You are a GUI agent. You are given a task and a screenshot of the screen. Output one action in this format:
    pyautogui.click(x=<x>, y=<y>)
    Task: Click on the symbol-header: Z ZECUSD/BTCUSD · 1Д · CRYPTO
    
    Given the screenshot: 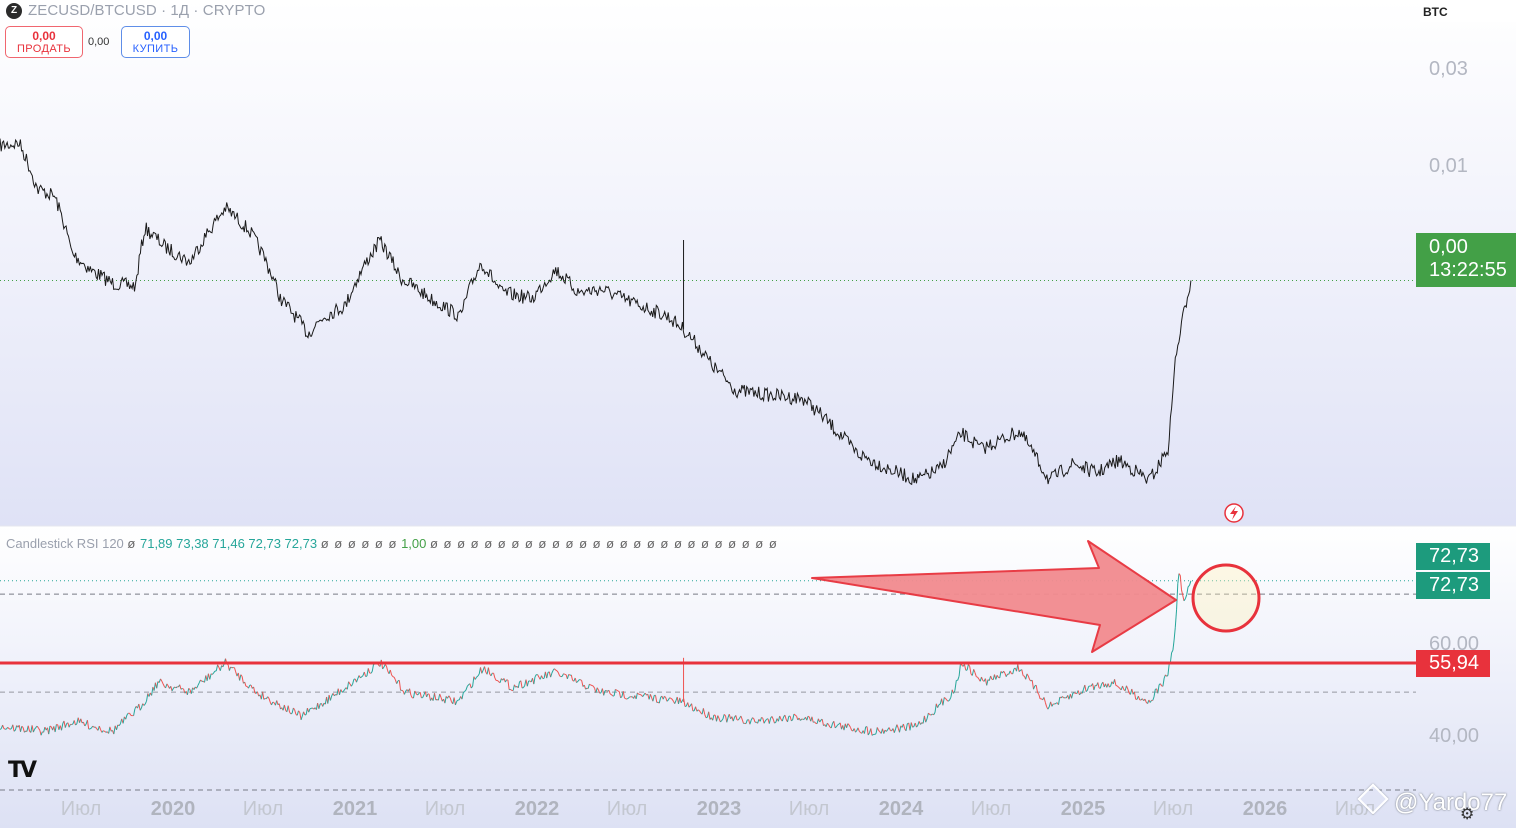 What is the action you would take?
    pyautogui.click(x=135, y=10)
    